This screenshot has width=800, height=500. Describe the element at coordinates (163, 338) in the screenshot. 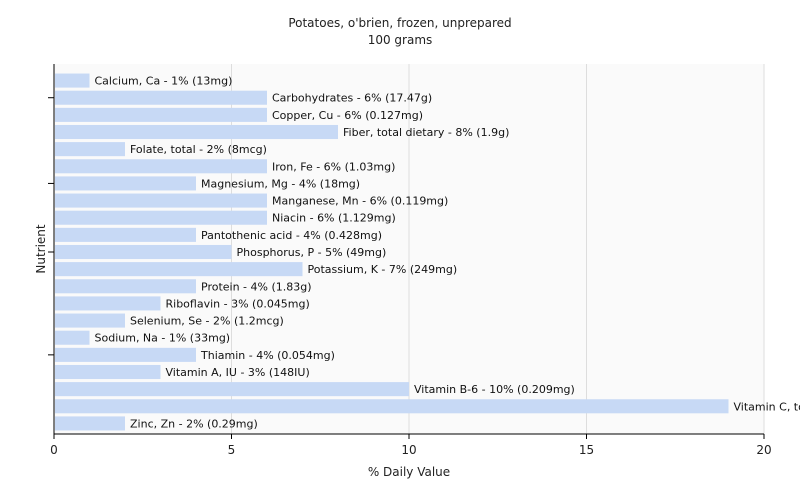

I see `bar-label: Sodium, Na - 1% (33mg)` at that location.